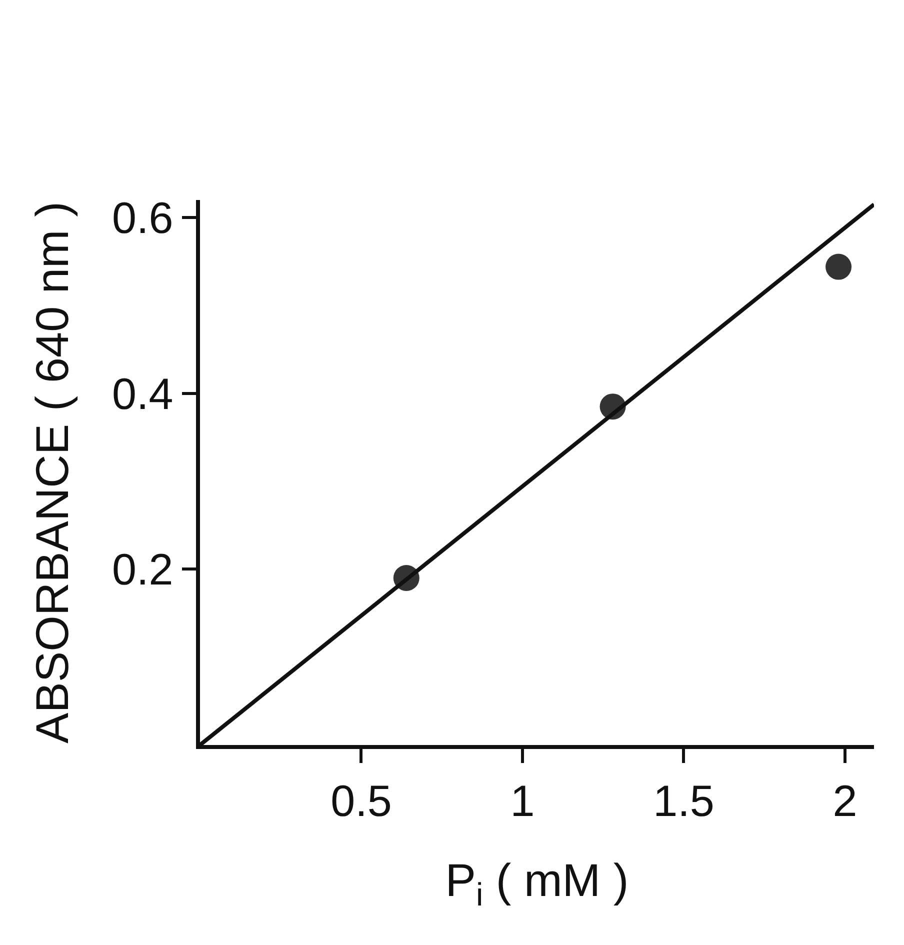  I want to click on x-tick-label: 1.5, so click(683, 801).